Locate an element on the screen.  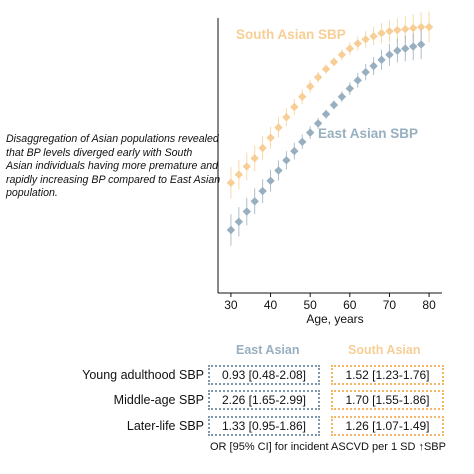
x-tick-label-40: 40 is located at coordinates (271, 305).